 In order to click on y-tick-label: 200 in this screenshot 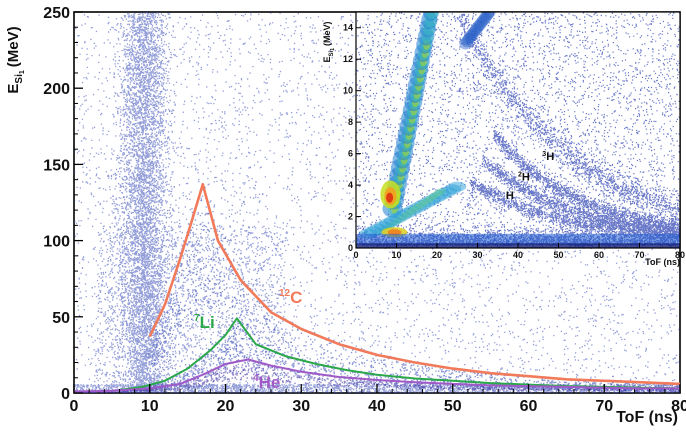, I will do `click(56, 89)`.